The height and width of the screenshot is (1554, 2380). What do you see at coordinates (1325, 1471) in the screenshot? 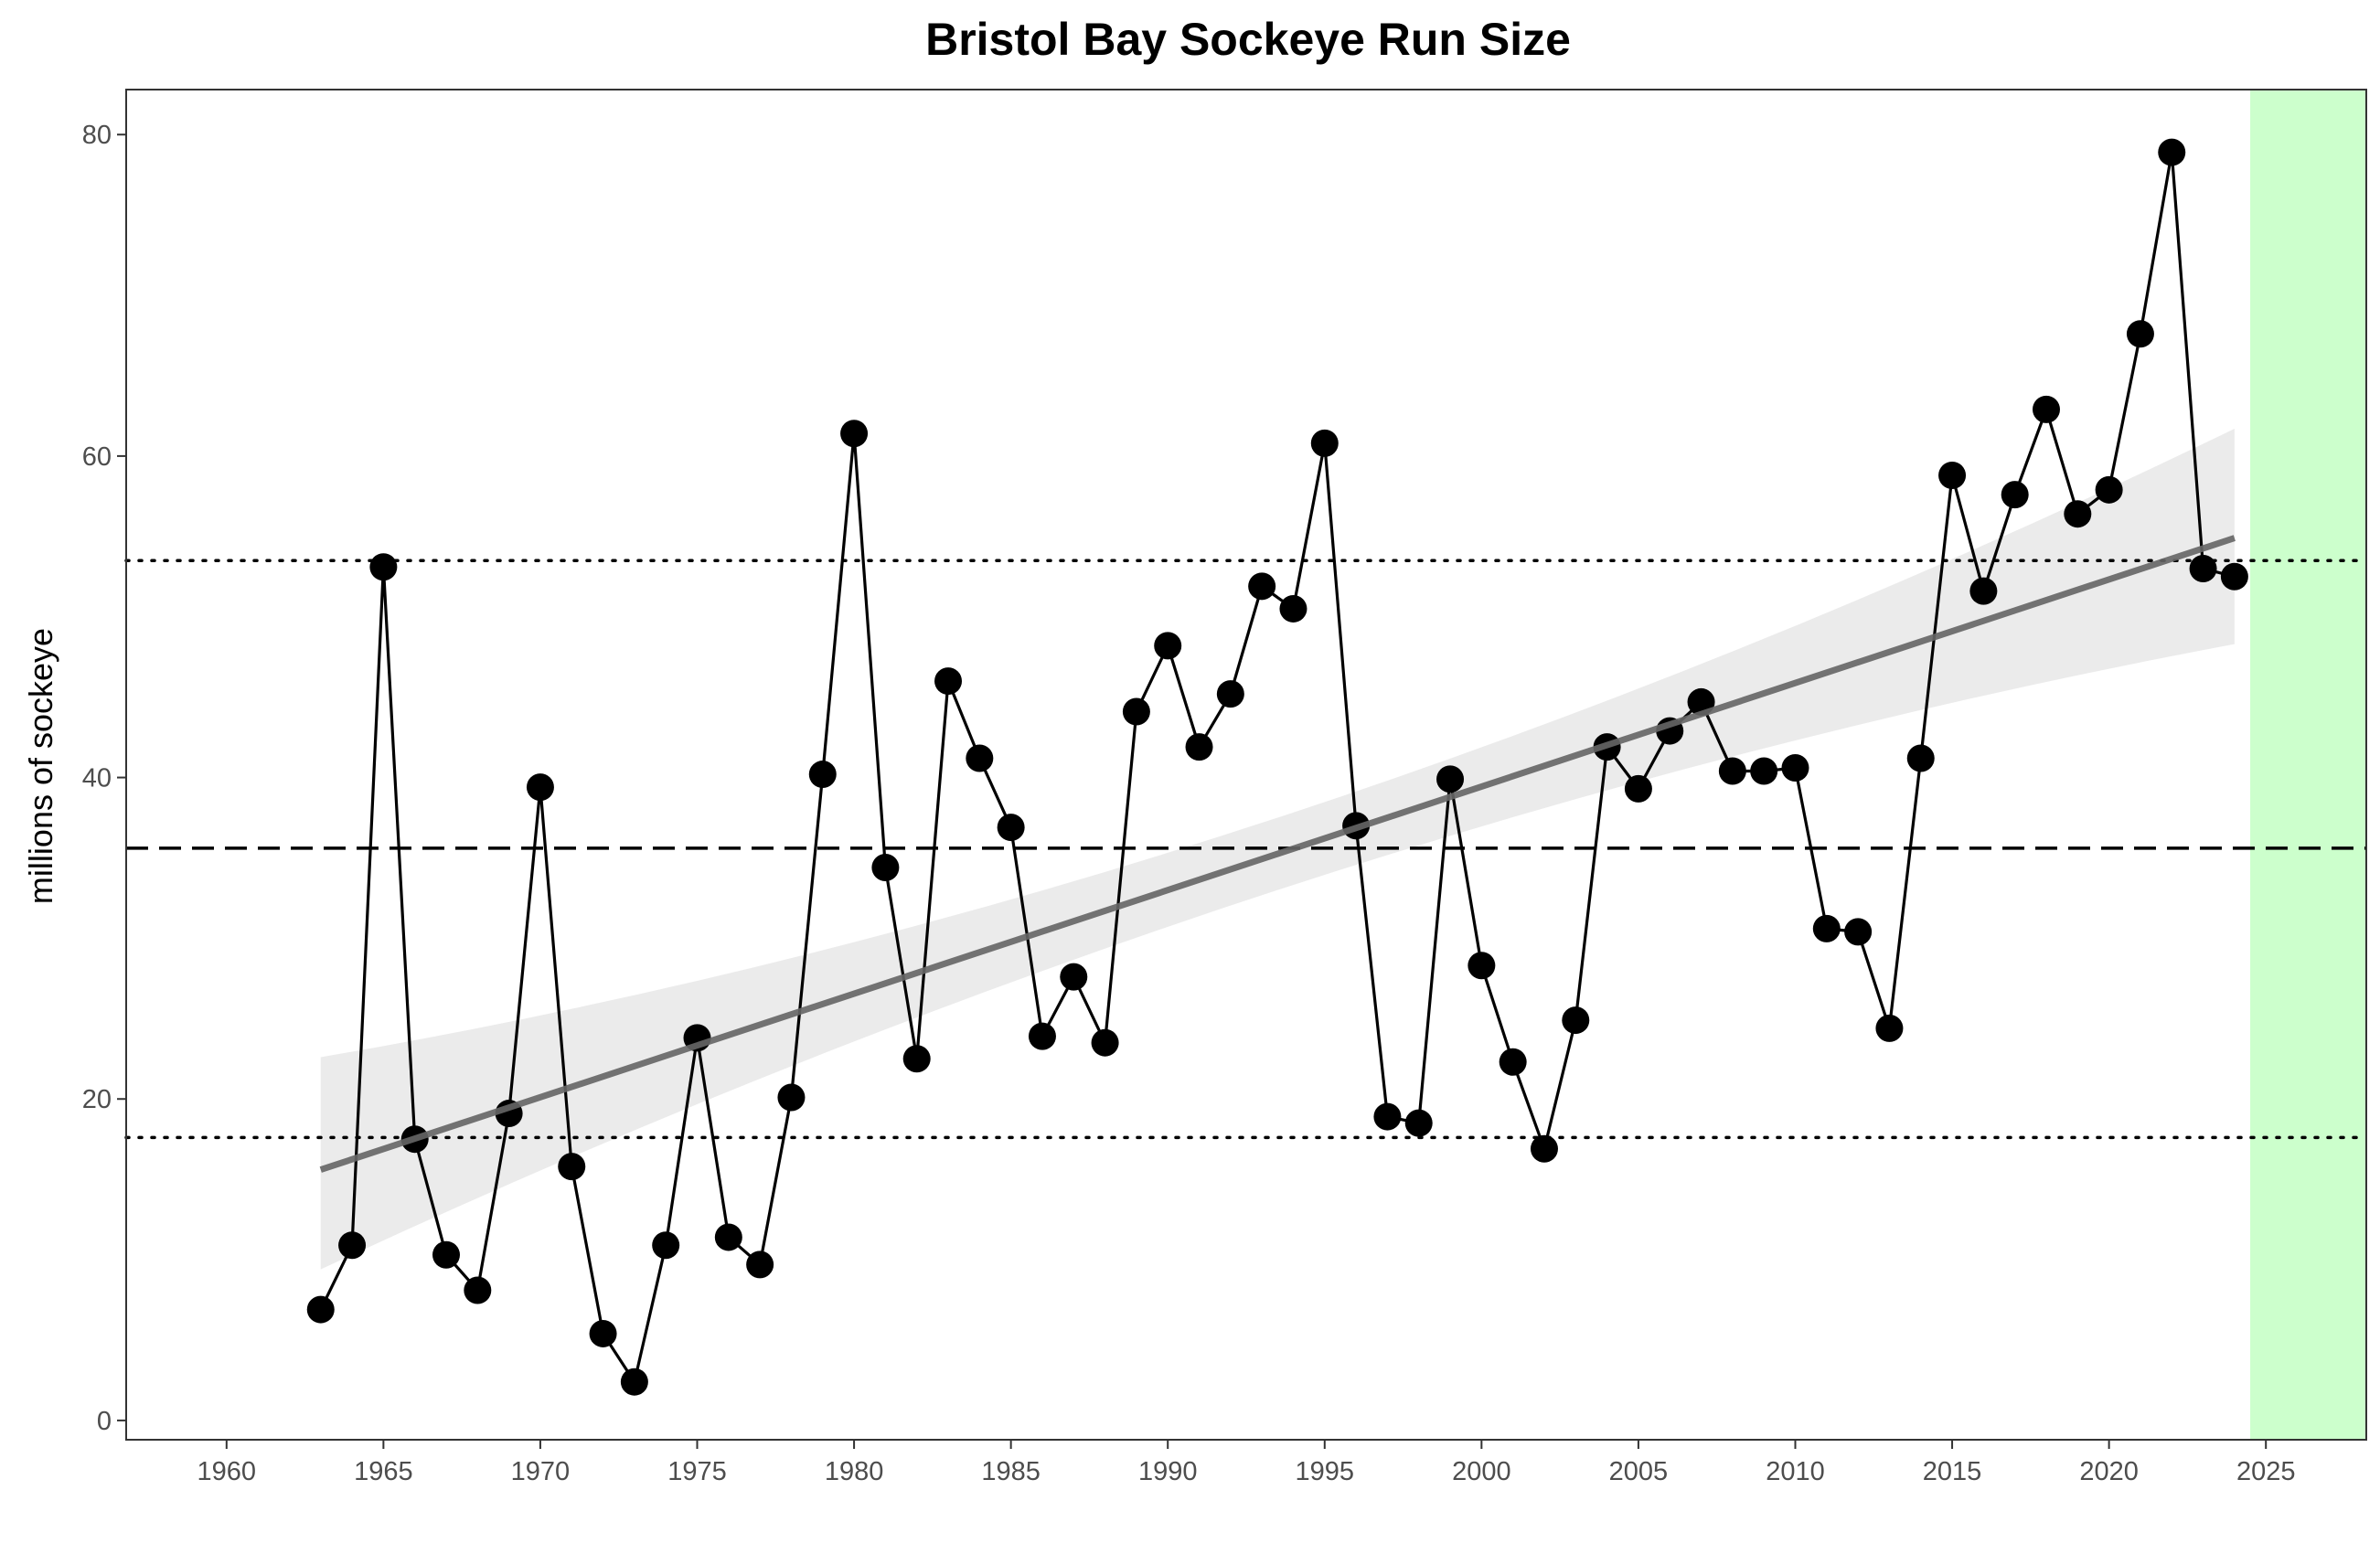
I see `x-tick-label: 1995` at bounding box center [1325, 1471].